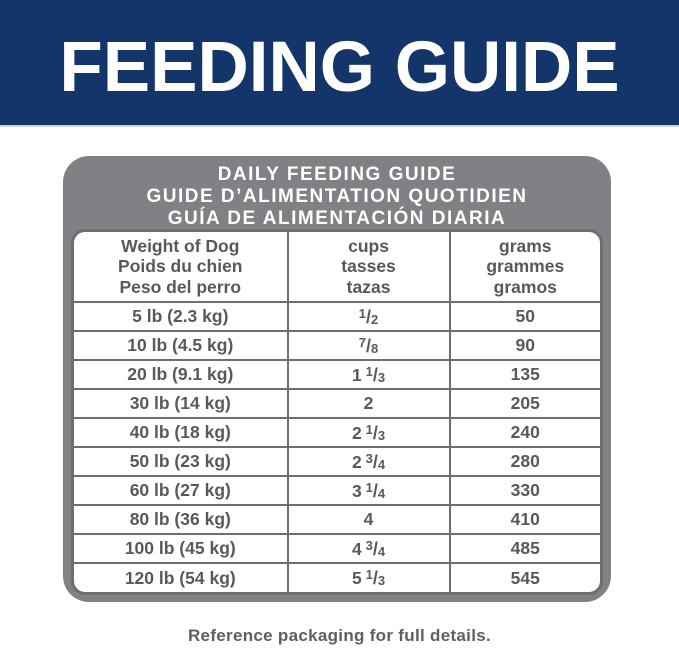  I want to click on cups-value: 2 3/4, so click(369, 461).